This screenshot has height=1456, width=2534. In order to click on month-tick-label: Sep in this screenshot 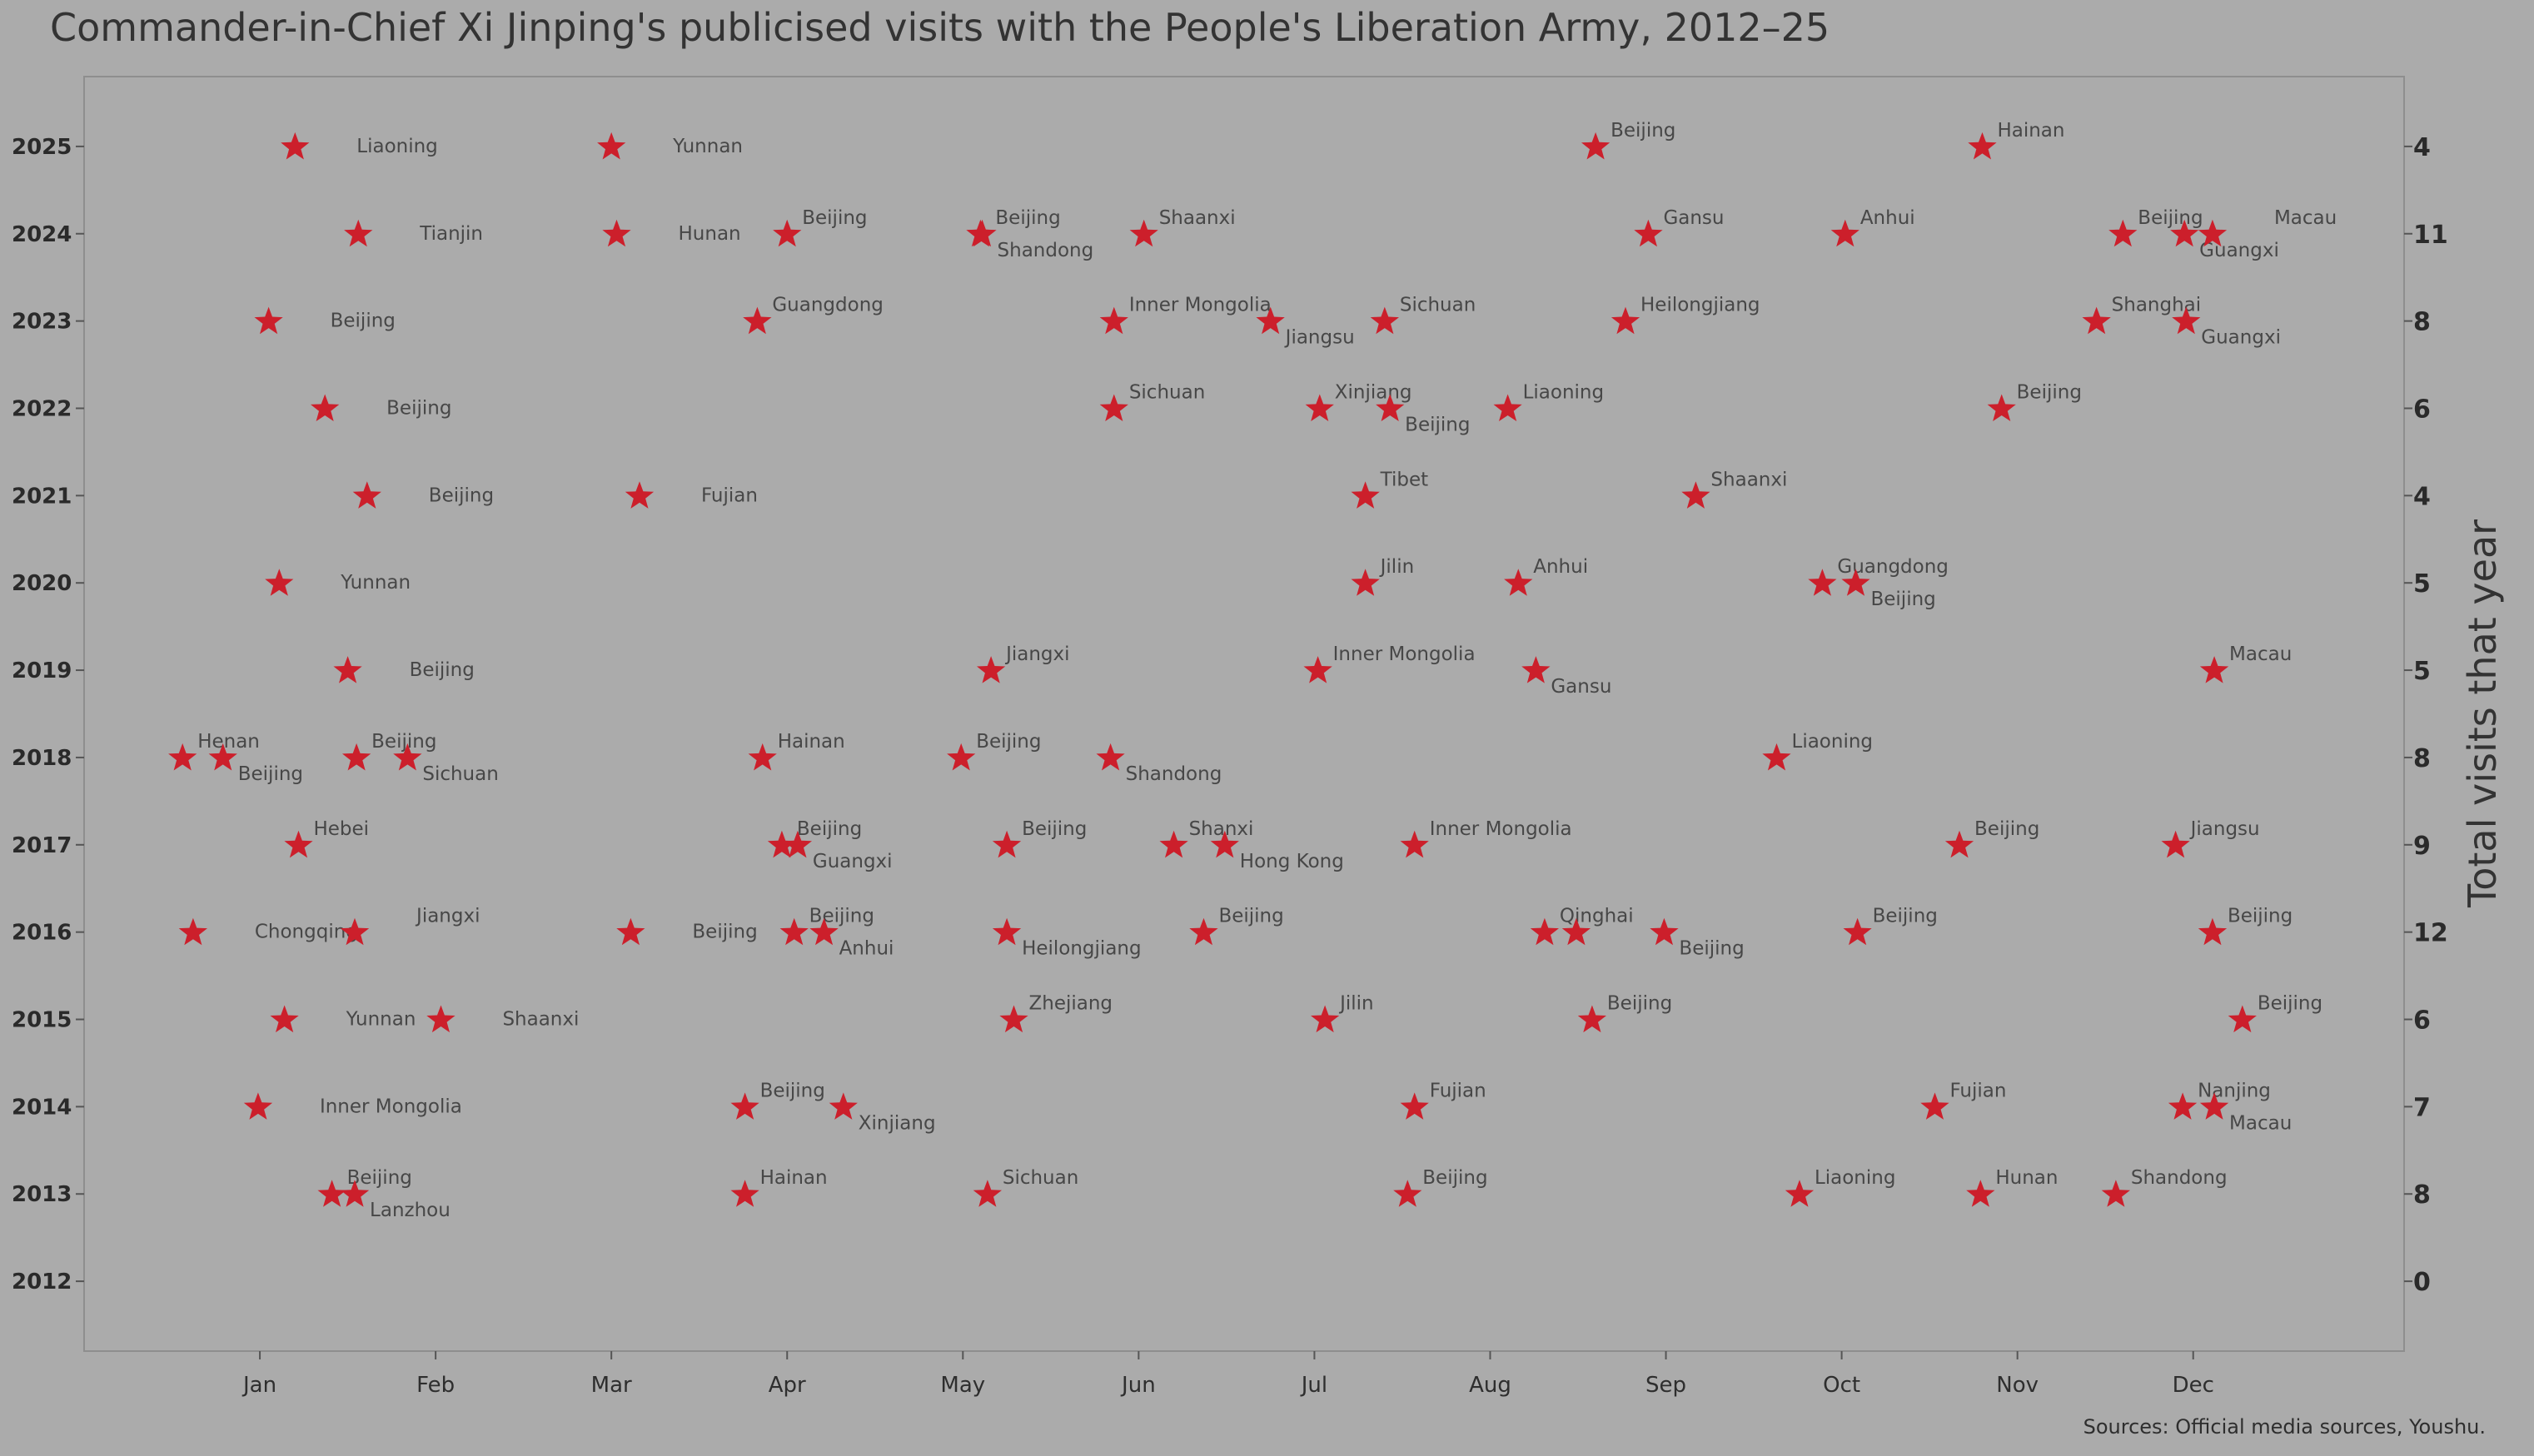, I will do `click(1665, 1385)`.